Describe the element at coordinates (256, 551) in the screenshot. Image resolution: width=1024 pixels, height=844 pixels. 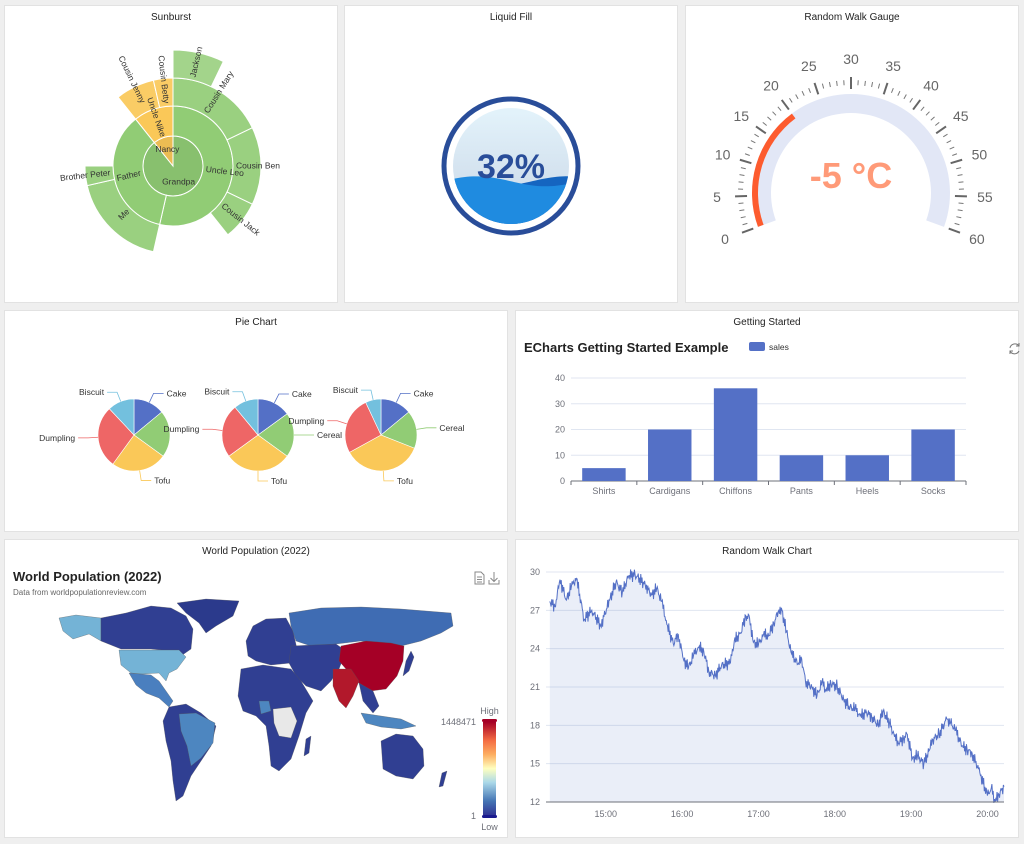
I see `panel-title: World Population (2022)` at that location.